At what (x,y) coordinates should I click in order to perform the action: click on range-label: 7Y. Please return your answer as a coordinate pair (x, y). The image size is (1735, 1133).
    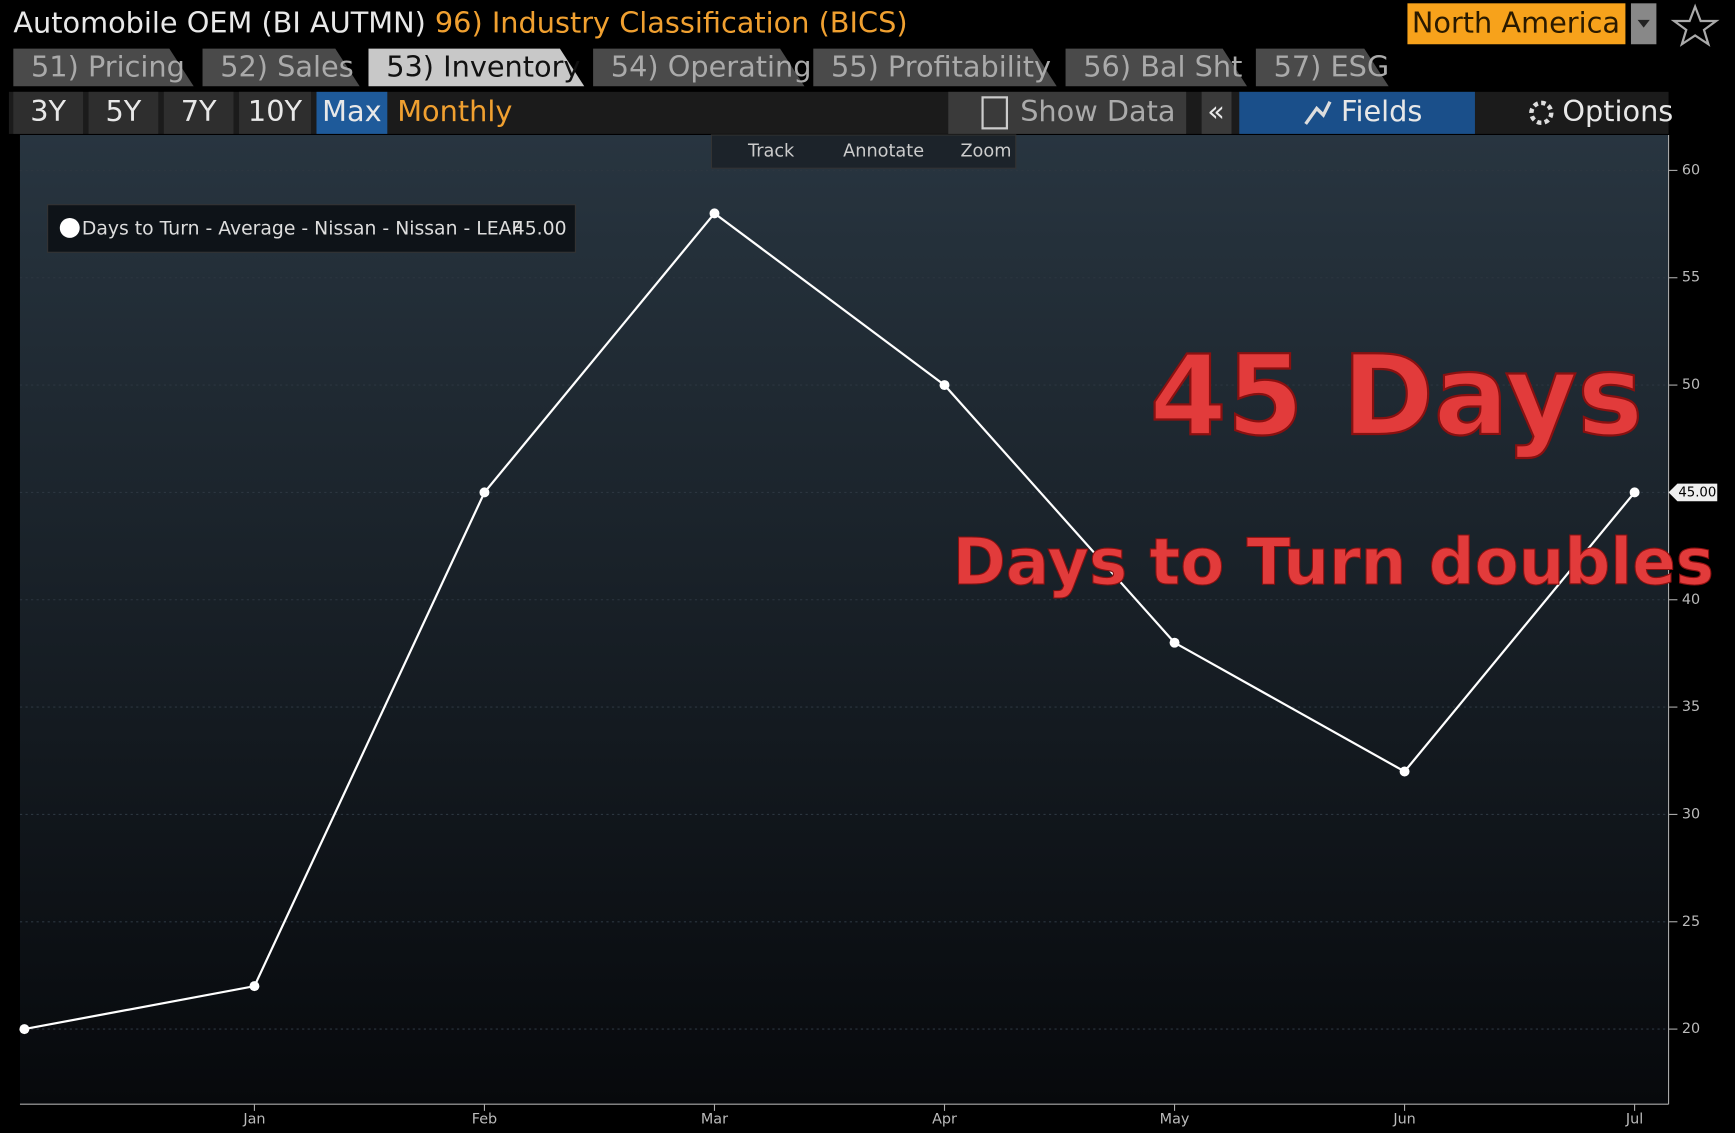
    Looking at the image, I should click on (199, 111).